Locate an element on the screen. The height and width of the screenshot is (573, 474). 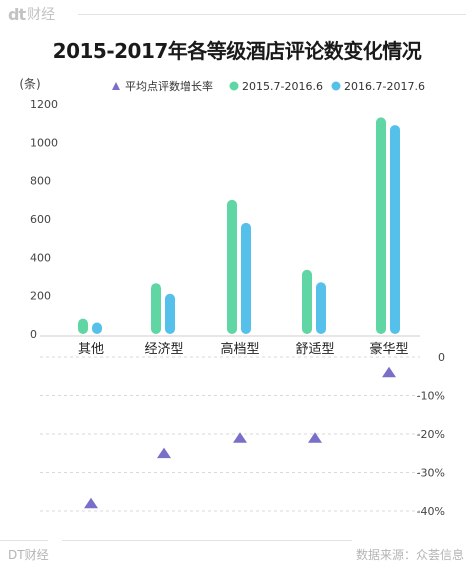
legend-marker-growth is located at coordinates (116, 86).